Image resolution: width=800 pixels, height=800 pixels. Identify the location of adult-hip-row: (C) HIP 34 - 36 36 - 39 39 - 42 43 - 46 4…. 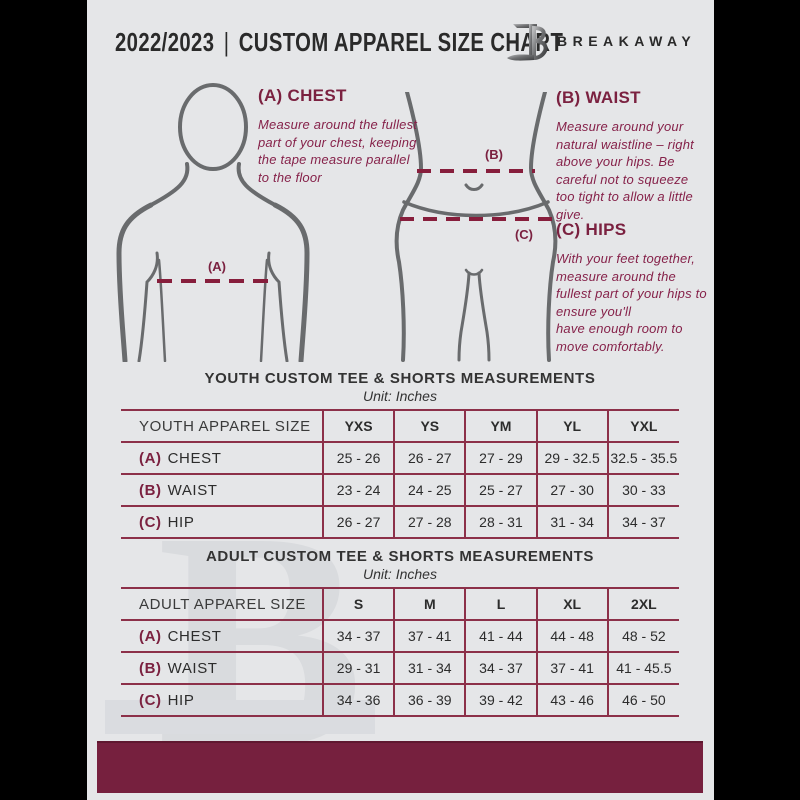
(400, 700).